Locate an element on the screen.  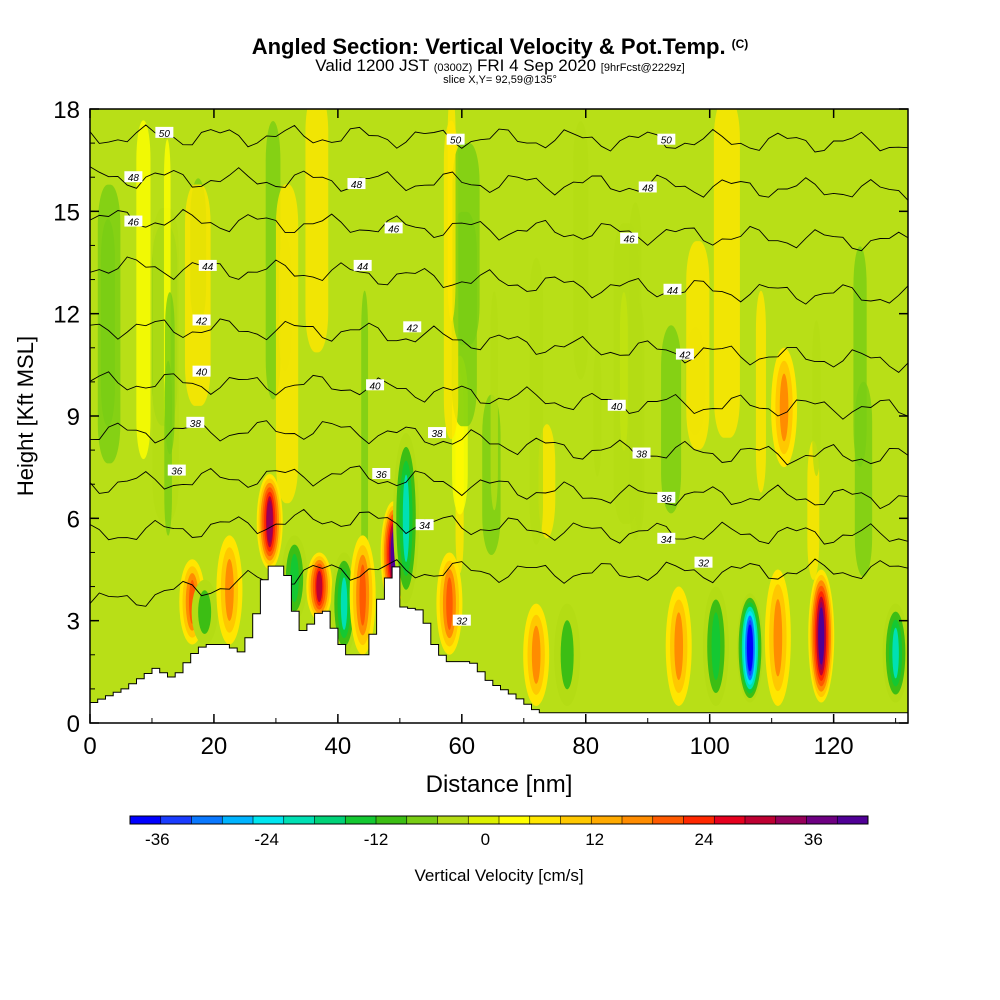
colorbar-tick-label: 0 is located at coordinates (485, 839).